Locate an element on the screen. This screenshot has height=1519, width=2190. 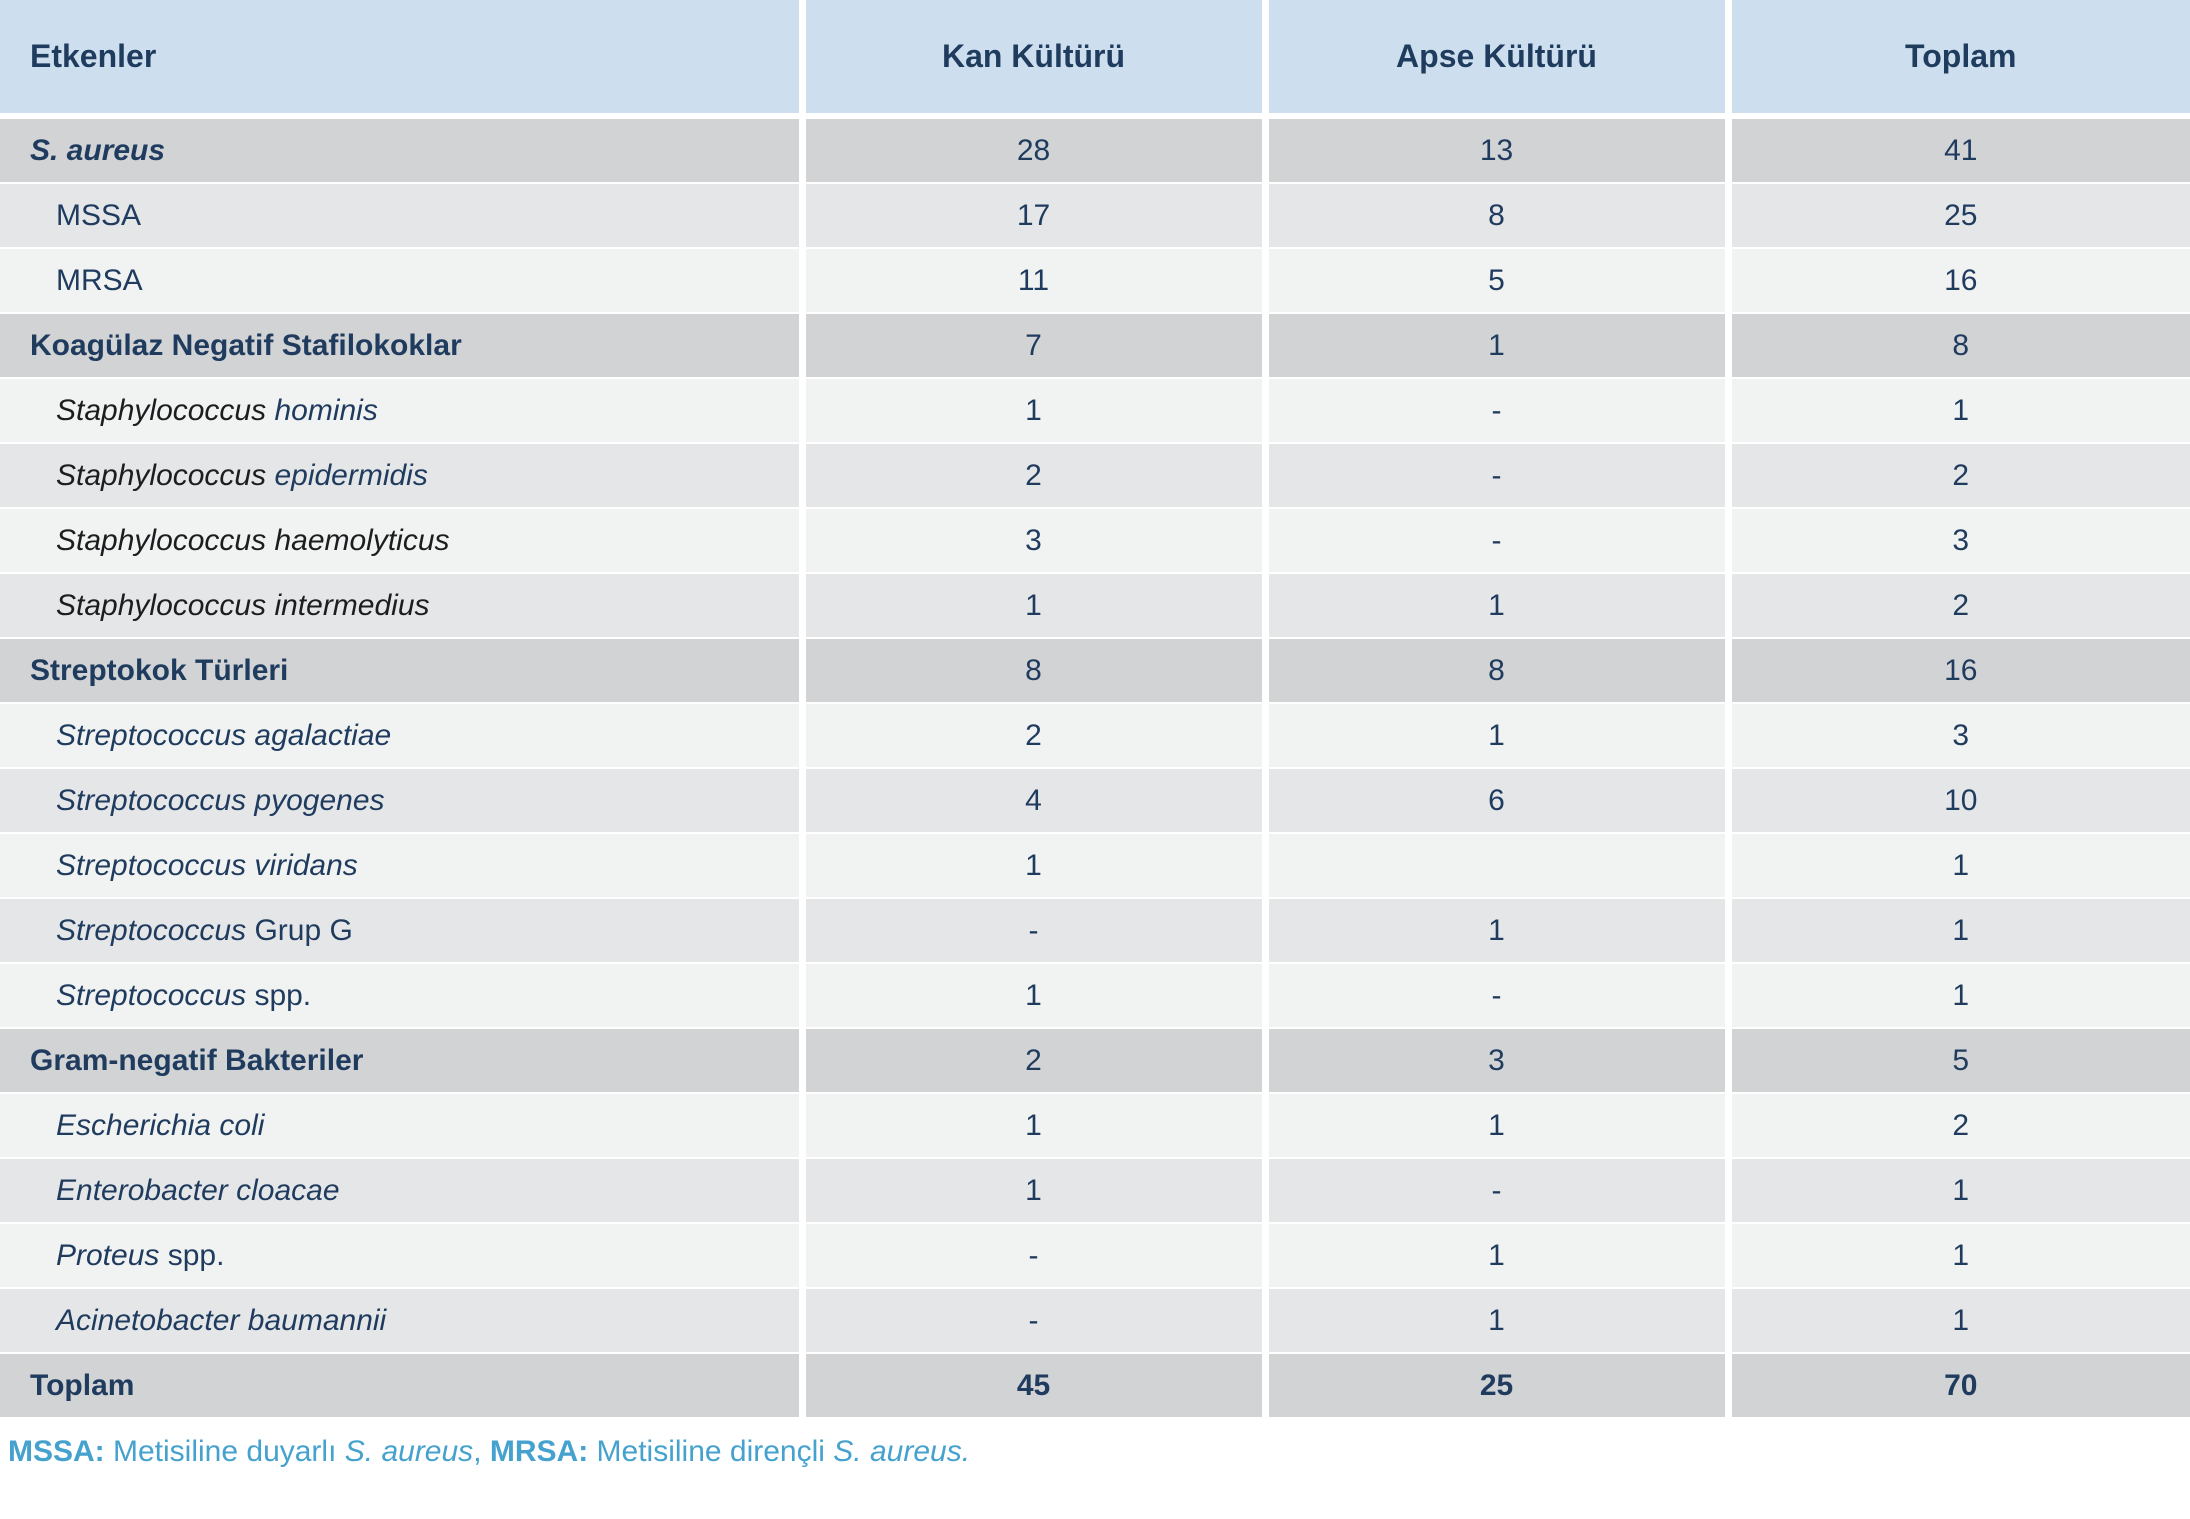
table-row-streptococcus-agalactiae: Streptococcus agalactiae 2 1 3 is located at coordinates (1095, 736).